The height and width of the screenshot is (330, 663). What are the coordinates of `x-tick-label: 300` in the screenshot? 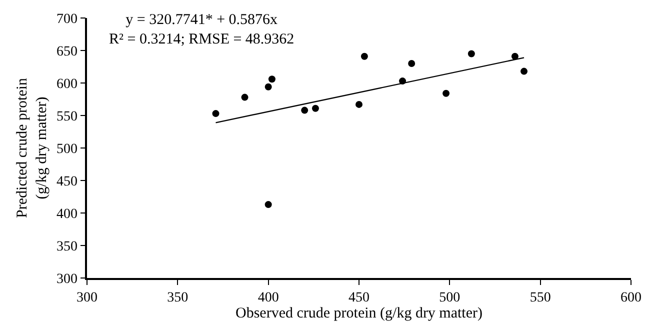 It's located at (87, 298).